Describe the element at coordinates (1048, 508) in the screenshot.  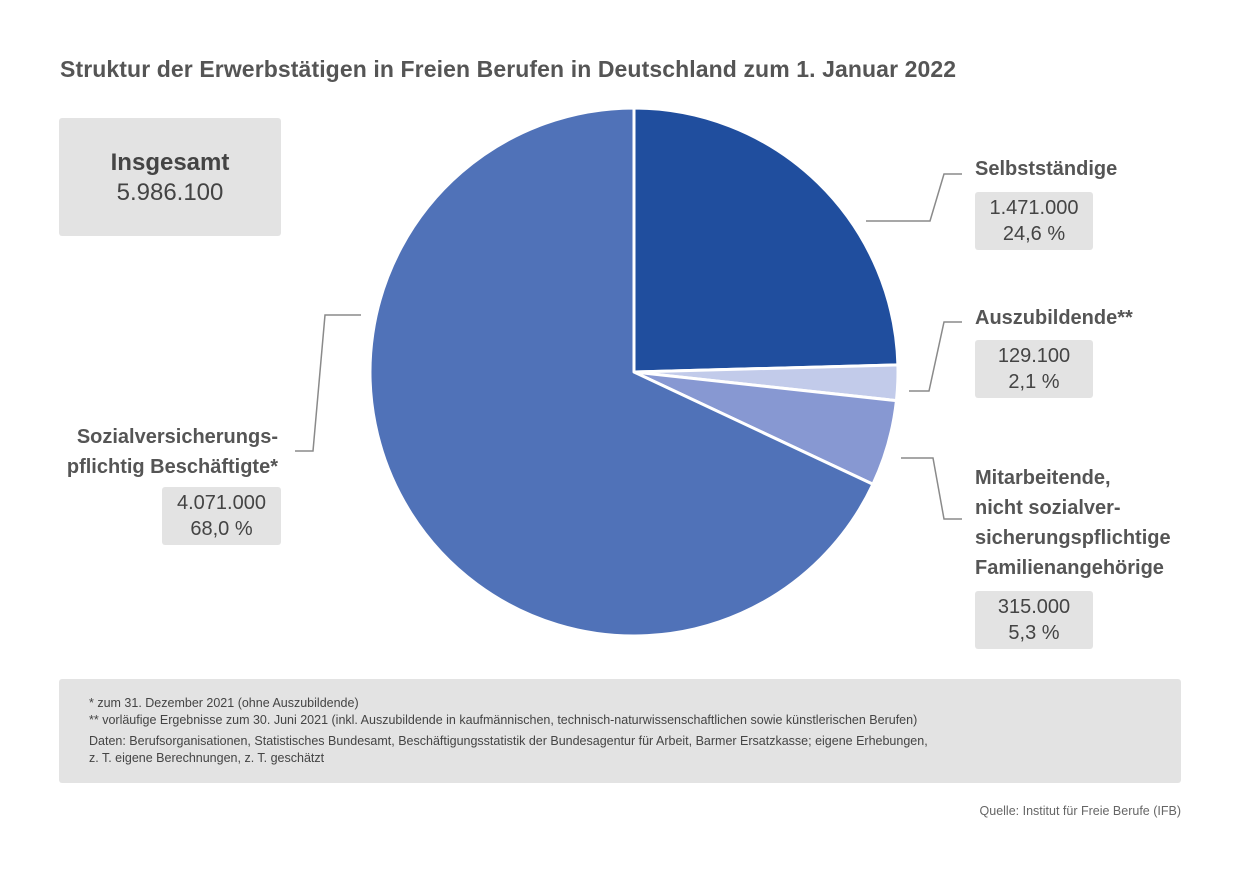
I see `slice-label-line: nicht sozialver-` at that location.